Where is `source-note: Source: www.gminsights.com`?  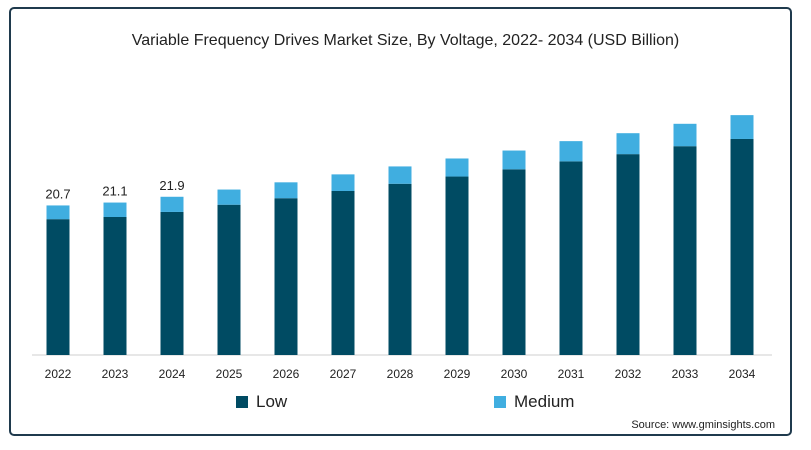 source-note: Source: www.gminsights.com is located at coordinates (703, 425).